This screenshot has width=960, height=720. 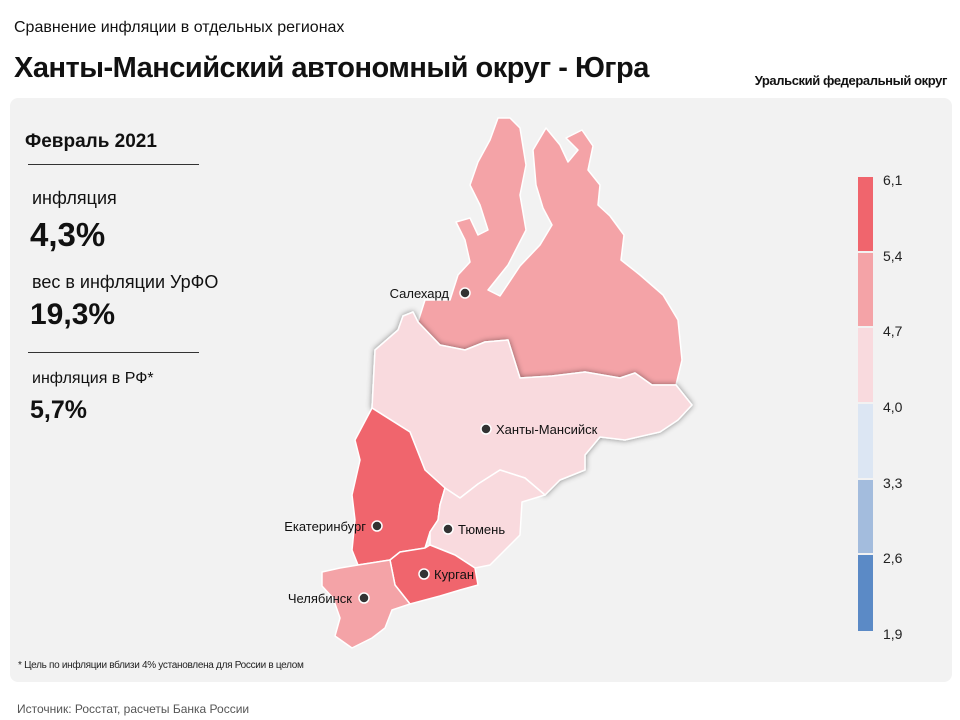 What do you see at coordinates (325, 526) in the screenshot?
I see `city-label-yekaterinburg: Екатеринбург` at bounding box center [325, 526].